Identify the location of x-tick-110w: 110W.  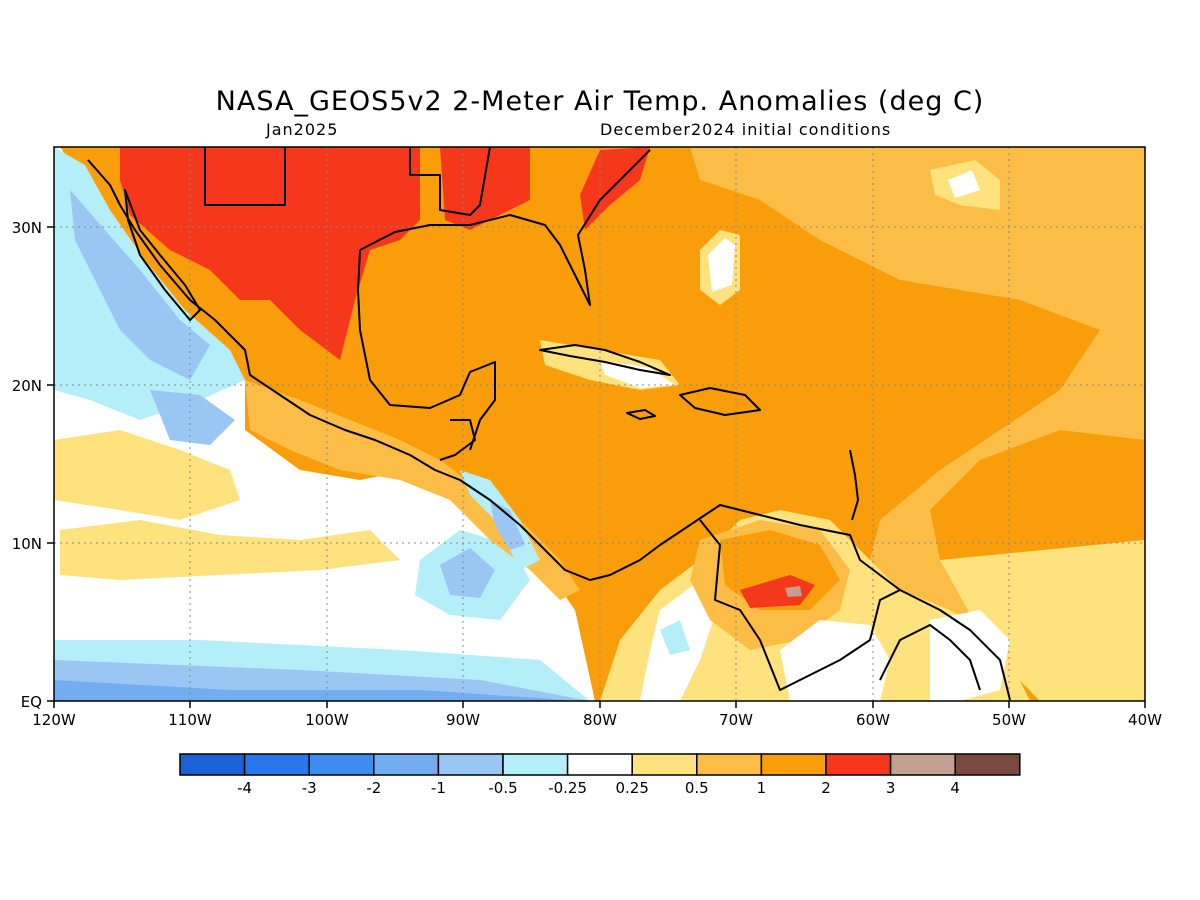
(190, 720).